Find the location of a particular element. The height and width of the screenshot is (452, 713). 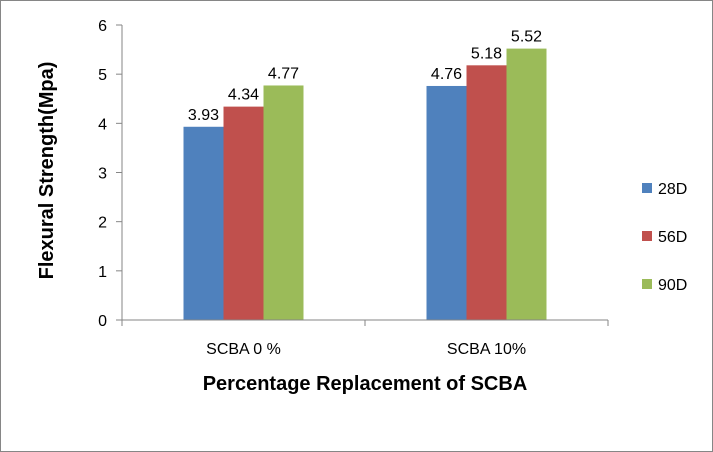

y-ticks: 0 1 2 3 4 5 6 is located at coordinates (110, 174).